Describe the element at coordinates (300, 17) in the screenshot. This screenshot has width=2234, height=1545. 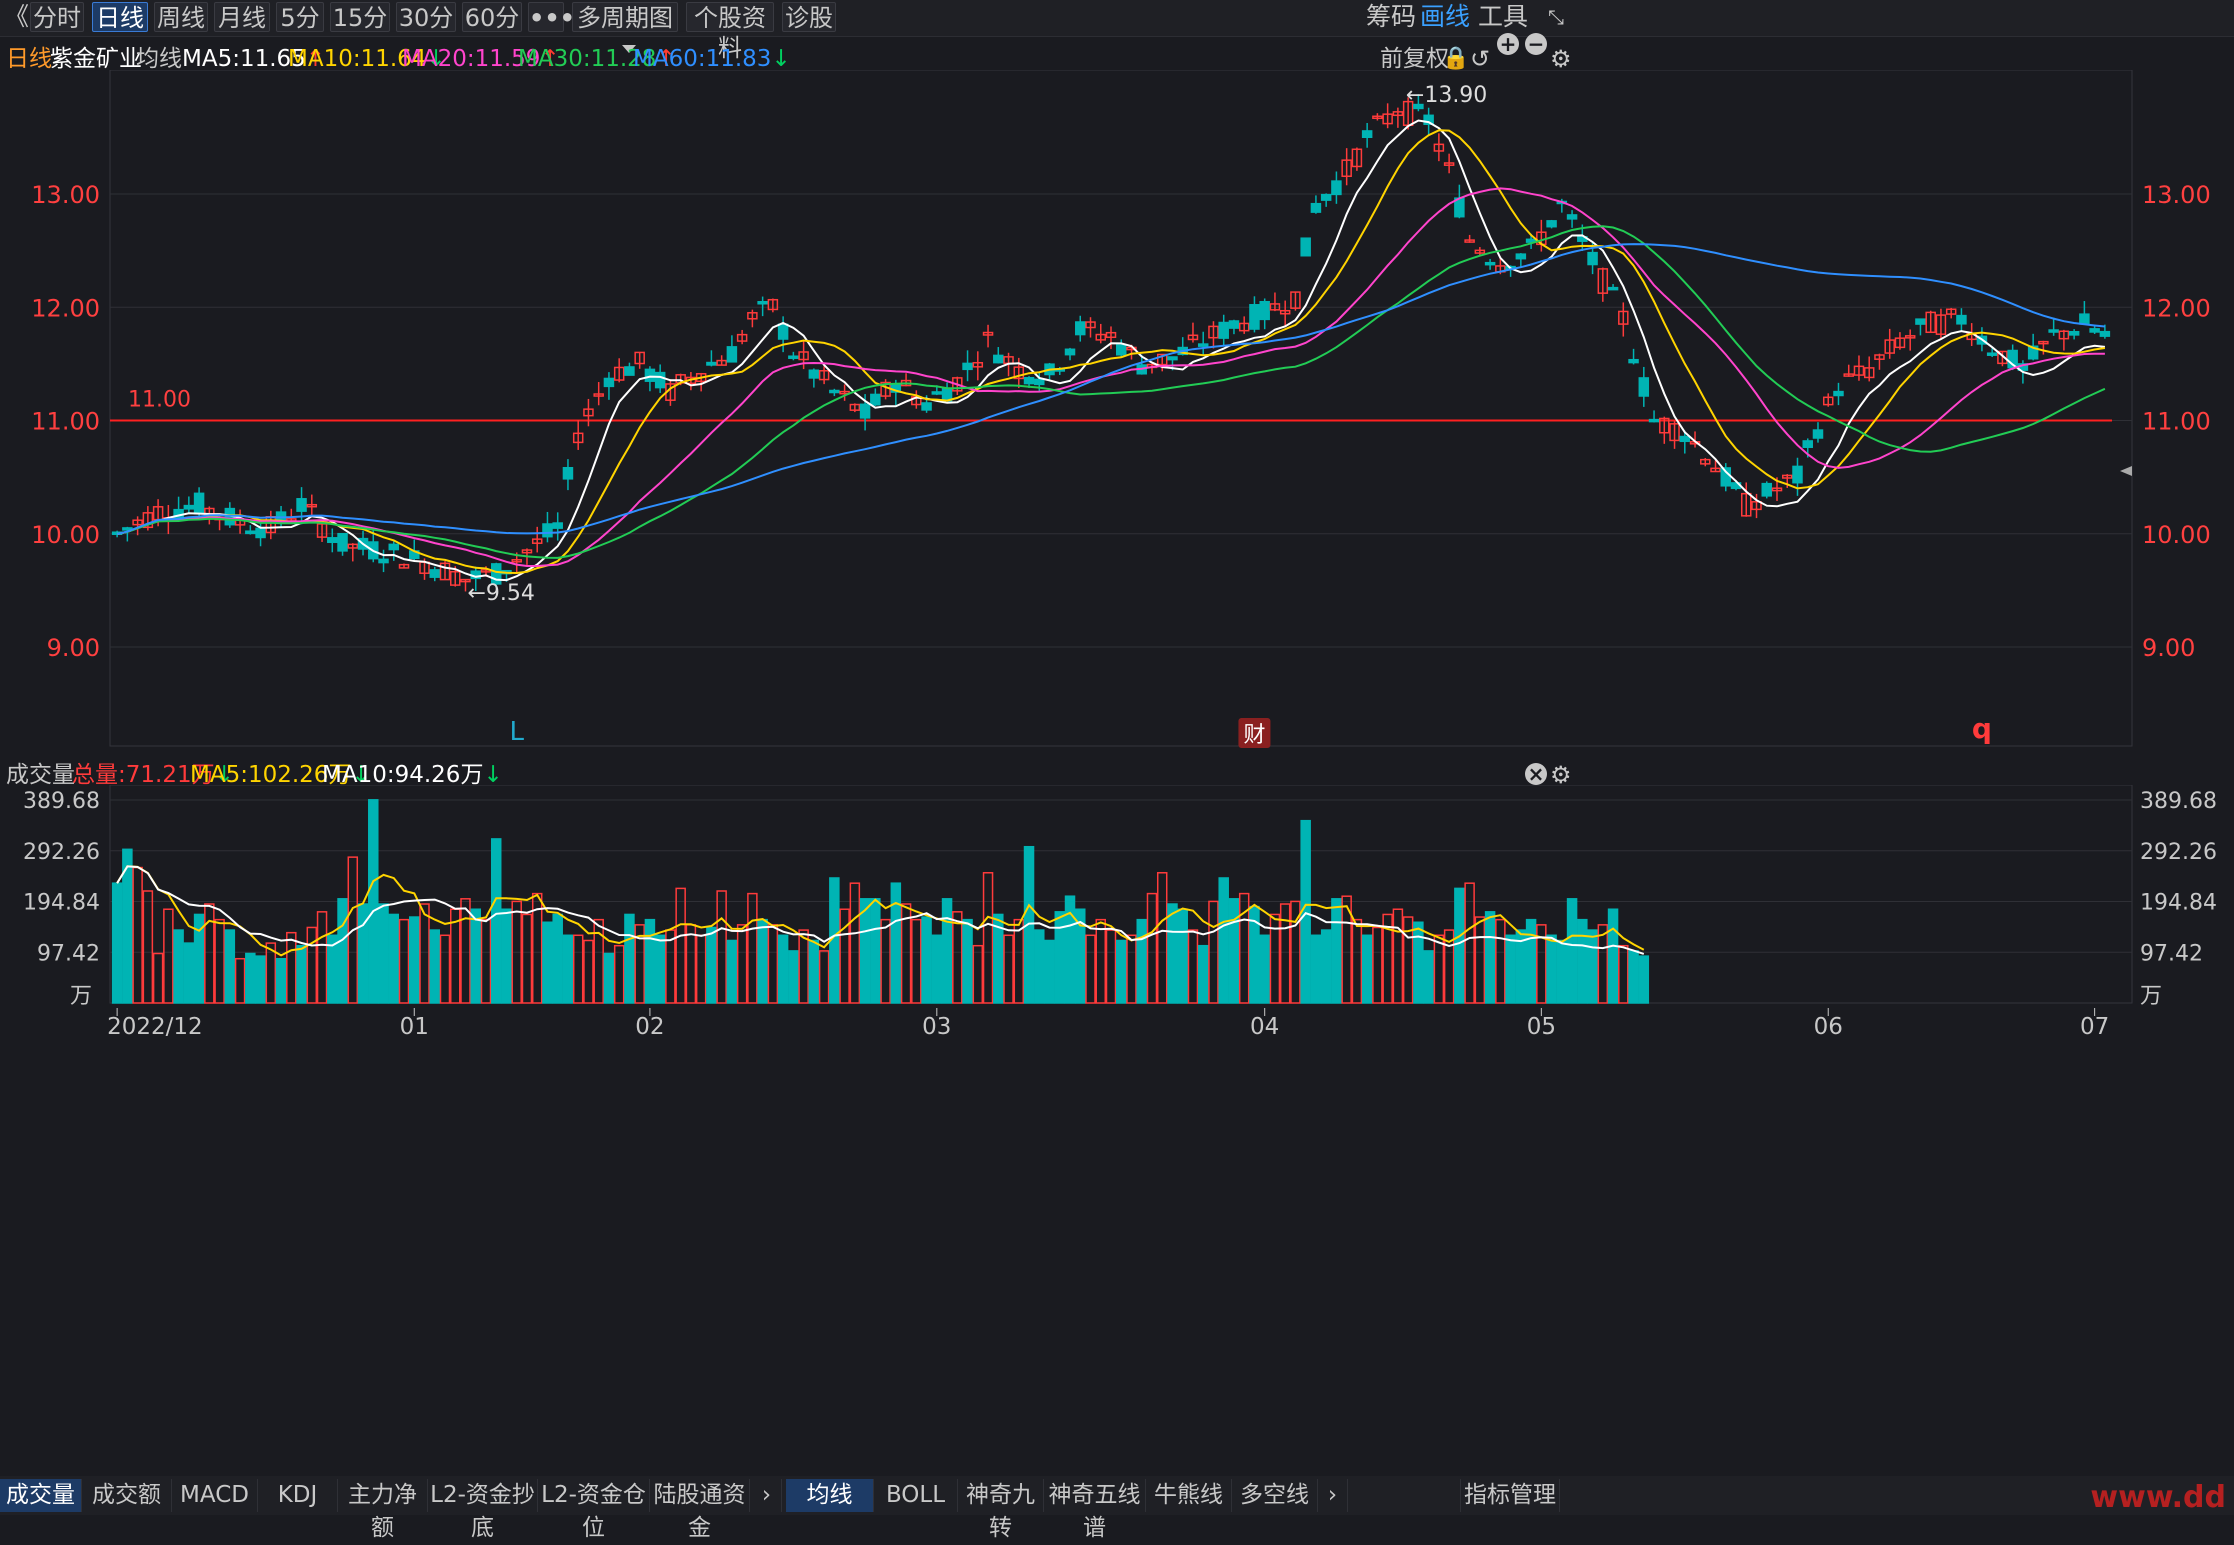
I see `tab-5min: 5分` at that location.